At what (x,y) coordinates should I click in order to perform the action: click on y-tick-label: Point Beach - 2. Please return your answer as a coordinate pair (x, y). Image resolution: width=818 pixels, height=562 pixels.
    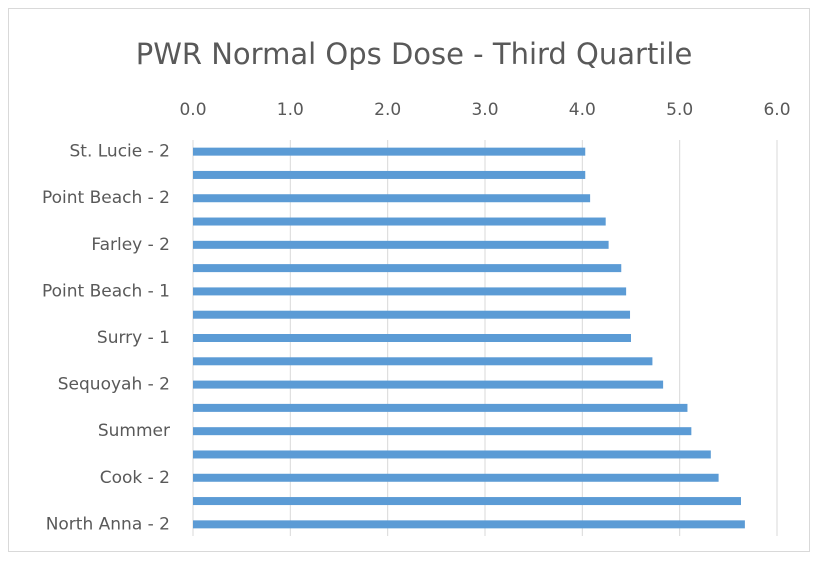
    Looking at the image, I should click on (106, 198).